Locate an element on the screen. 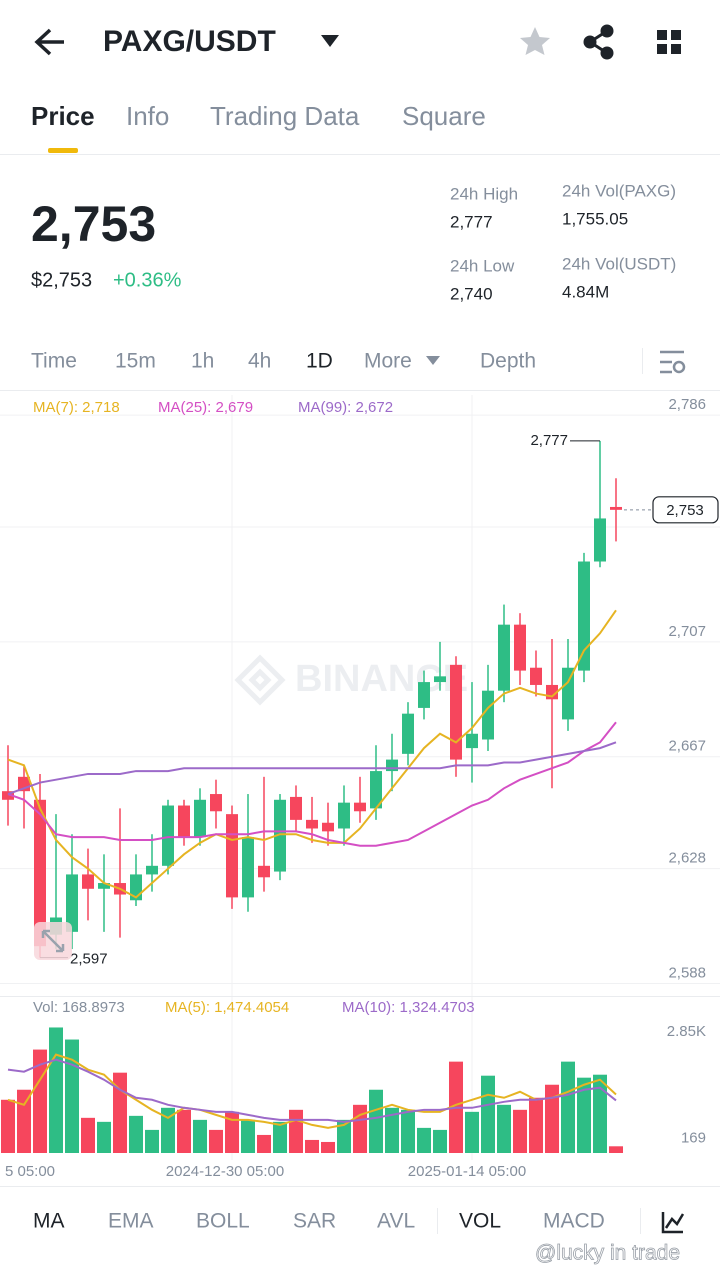 This screenshot has height=1276, width=720. stat-value: 1,755.05 is located at coordinates (595, 218).